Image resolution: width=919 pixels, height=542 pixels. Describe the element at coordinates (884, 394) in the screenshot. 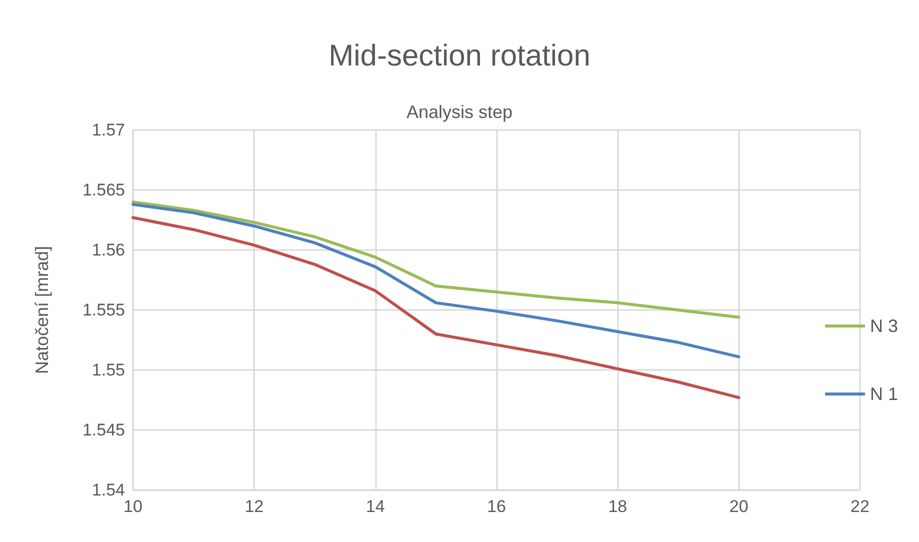

I see `legend-label: N 1` at that location.